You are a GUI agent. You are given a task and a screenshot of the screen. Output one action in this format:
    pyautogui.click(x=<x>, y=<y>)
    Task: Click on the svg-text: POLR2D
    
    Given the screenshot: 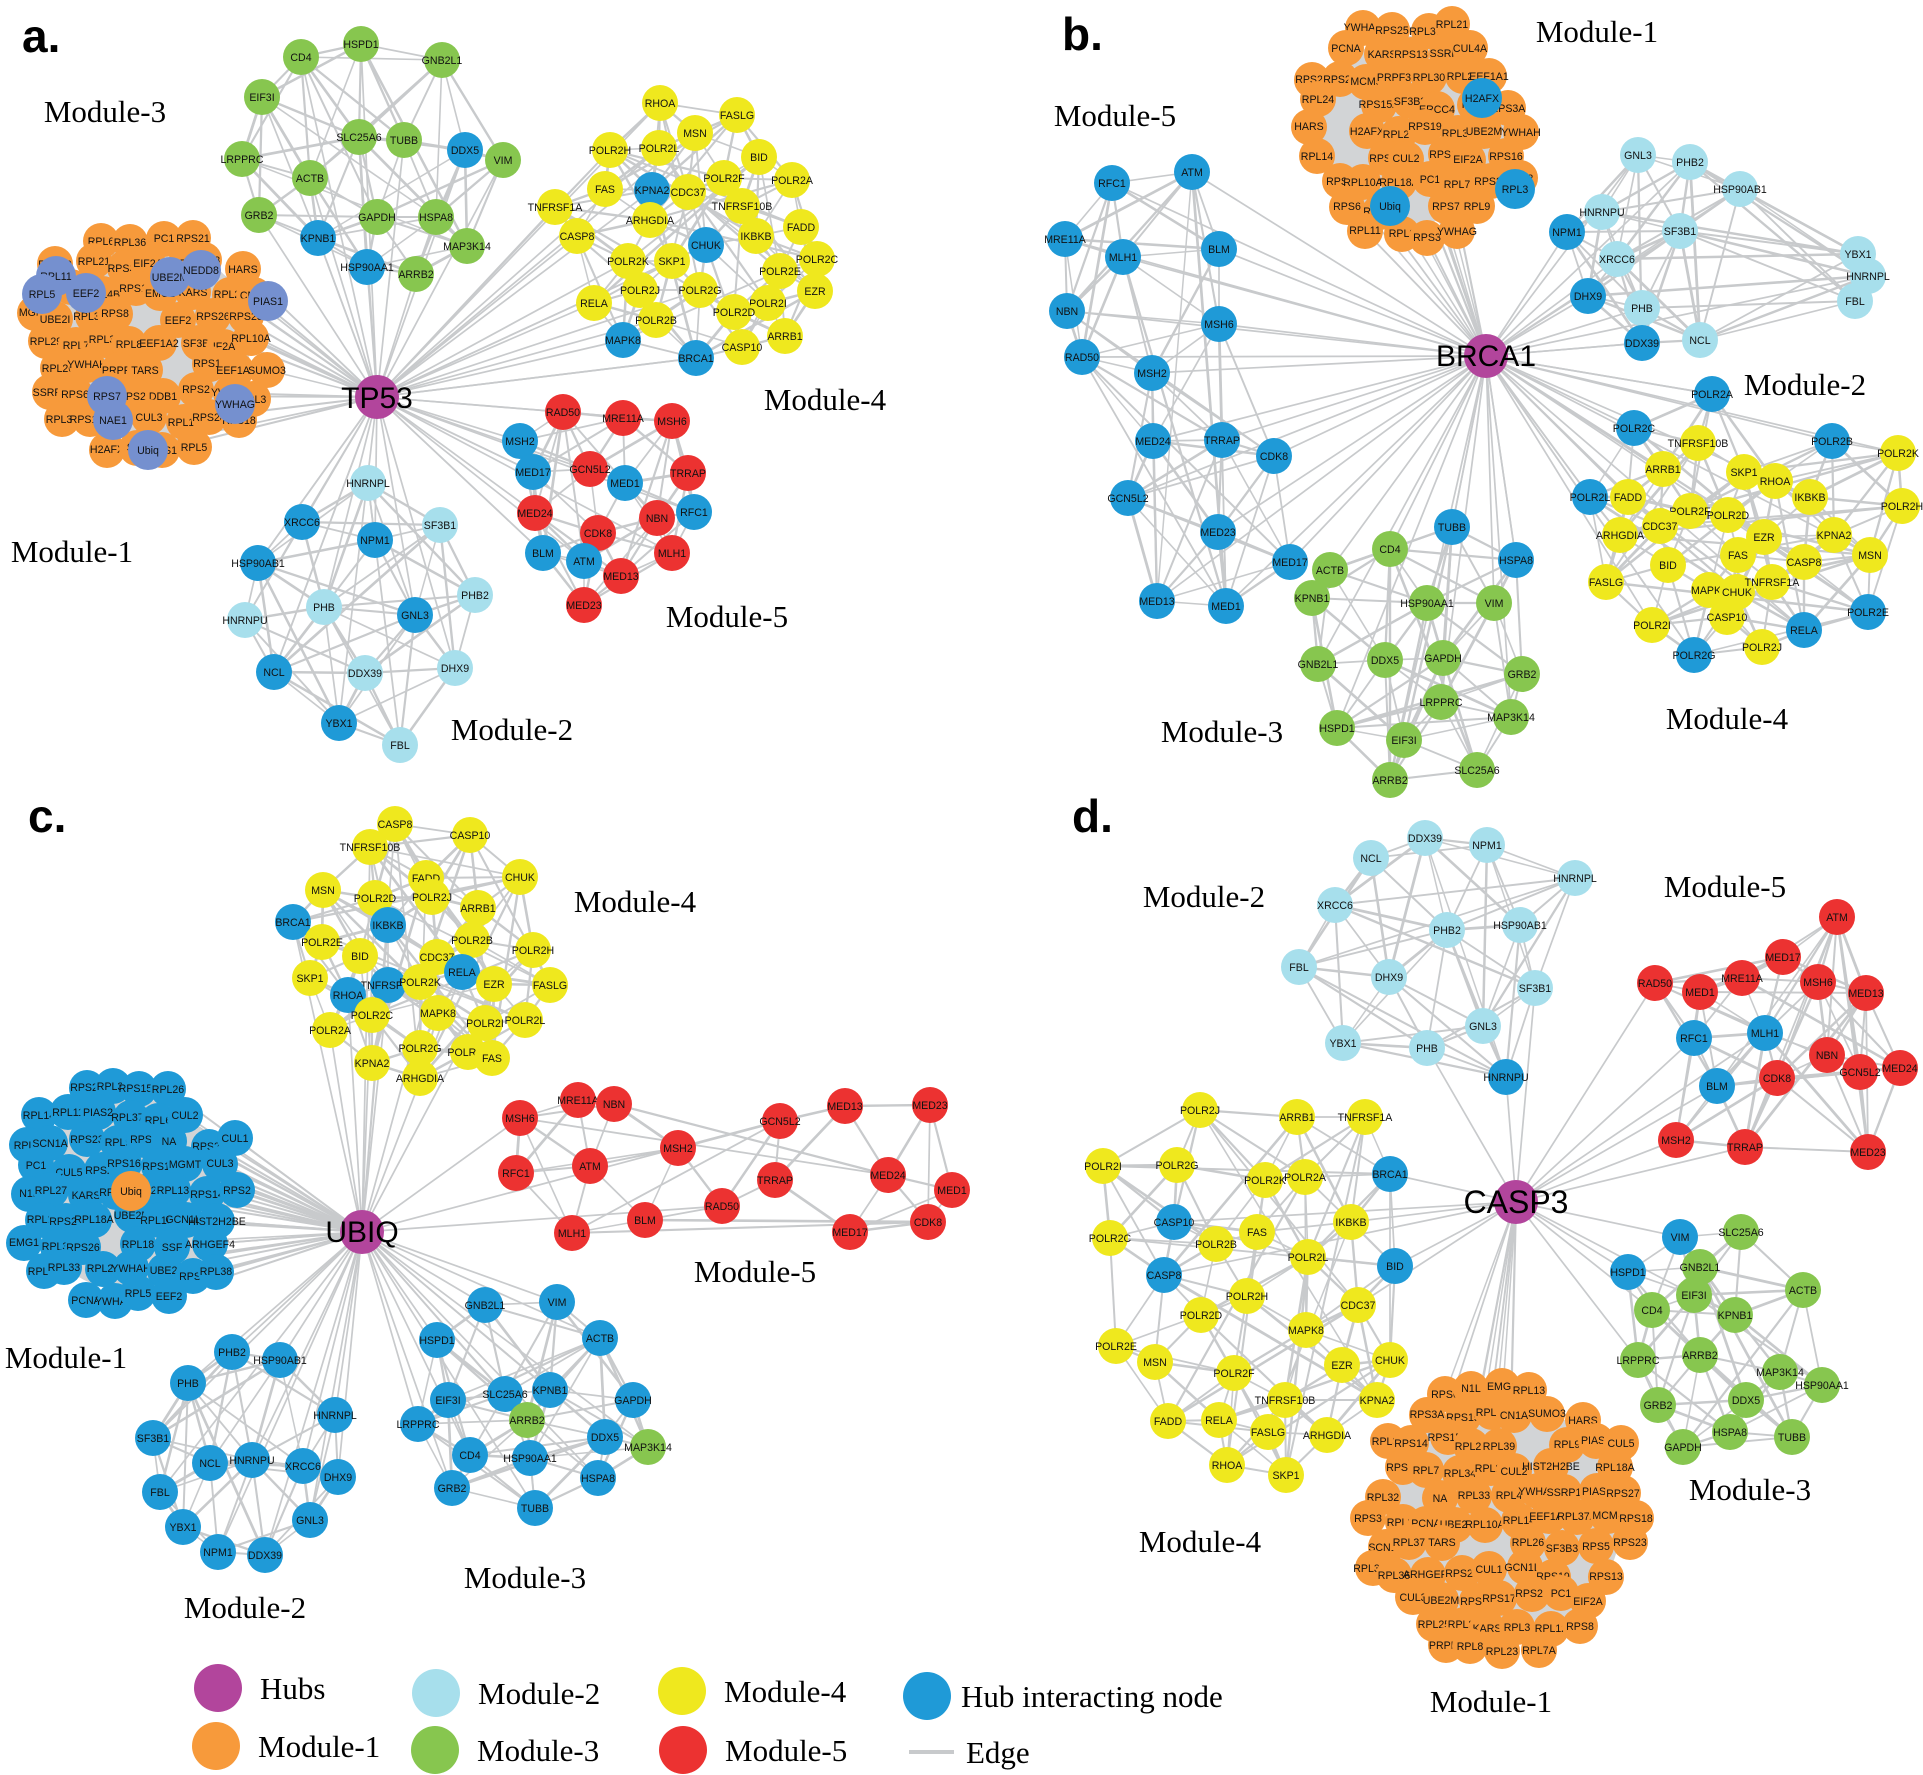 What is the action you would take?
    pyautogui.click(x=375, y=899)
    